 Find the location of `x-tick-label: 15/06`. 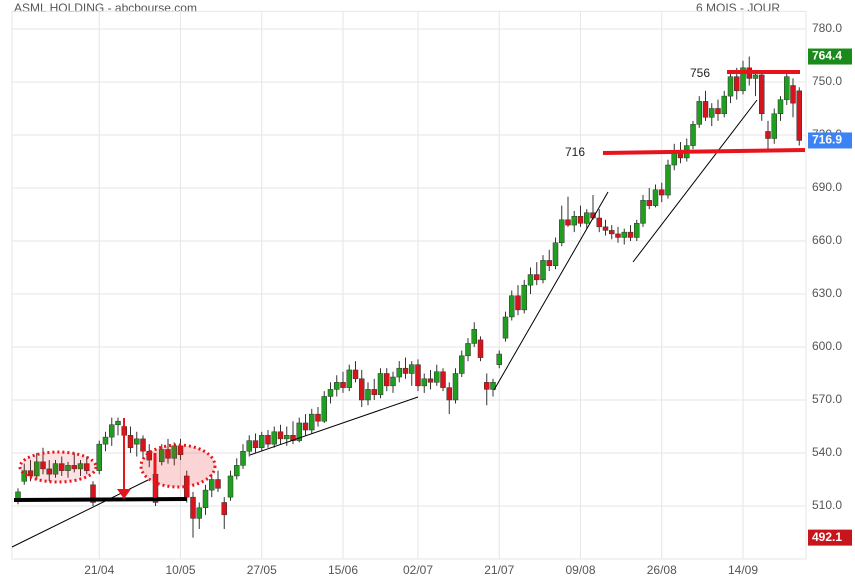

x-tick-label: 15/06 is located at coordinates (343, 570).